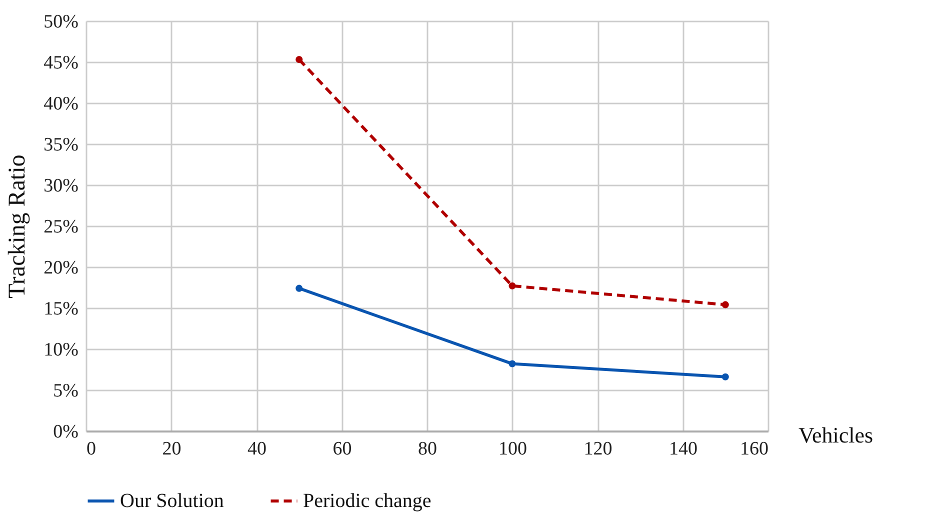 Image resolution: width=932 pixels, height=519 pixels. I want to click on legend-label: Our Solution, so click(172, 501).